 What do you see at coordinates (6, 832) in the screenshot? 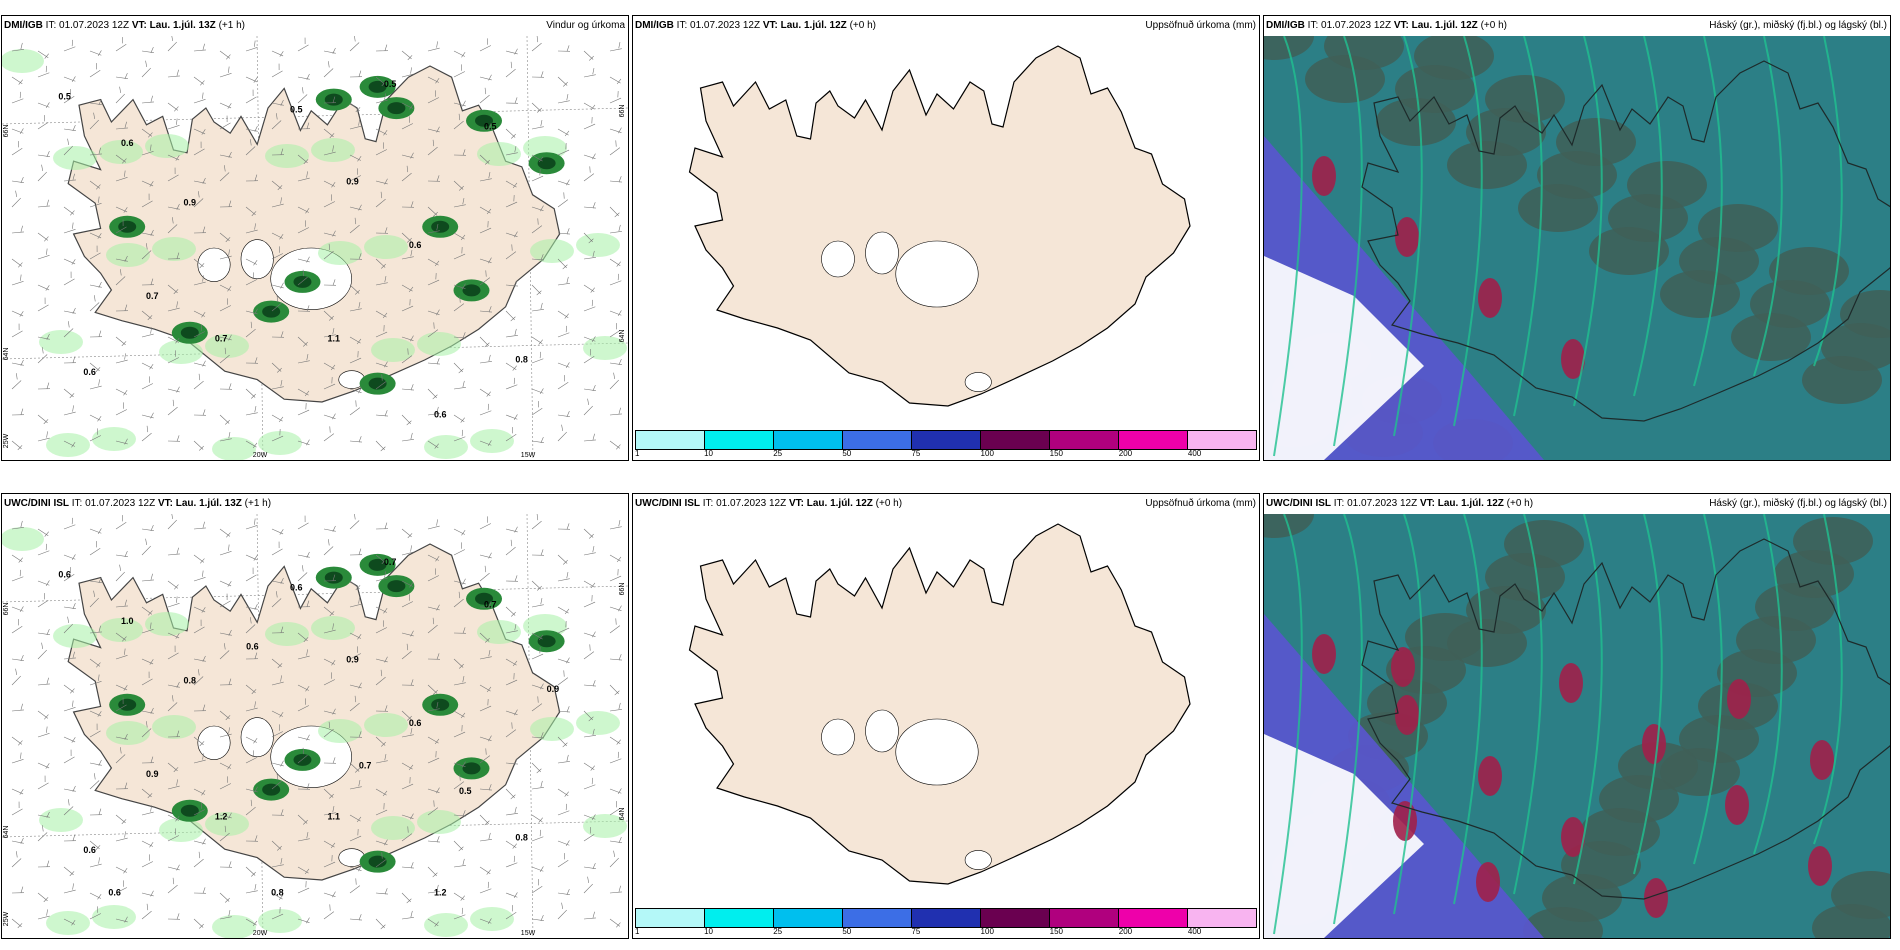
I see `lat-label-left: 64N` at bounding box center [6, 832].